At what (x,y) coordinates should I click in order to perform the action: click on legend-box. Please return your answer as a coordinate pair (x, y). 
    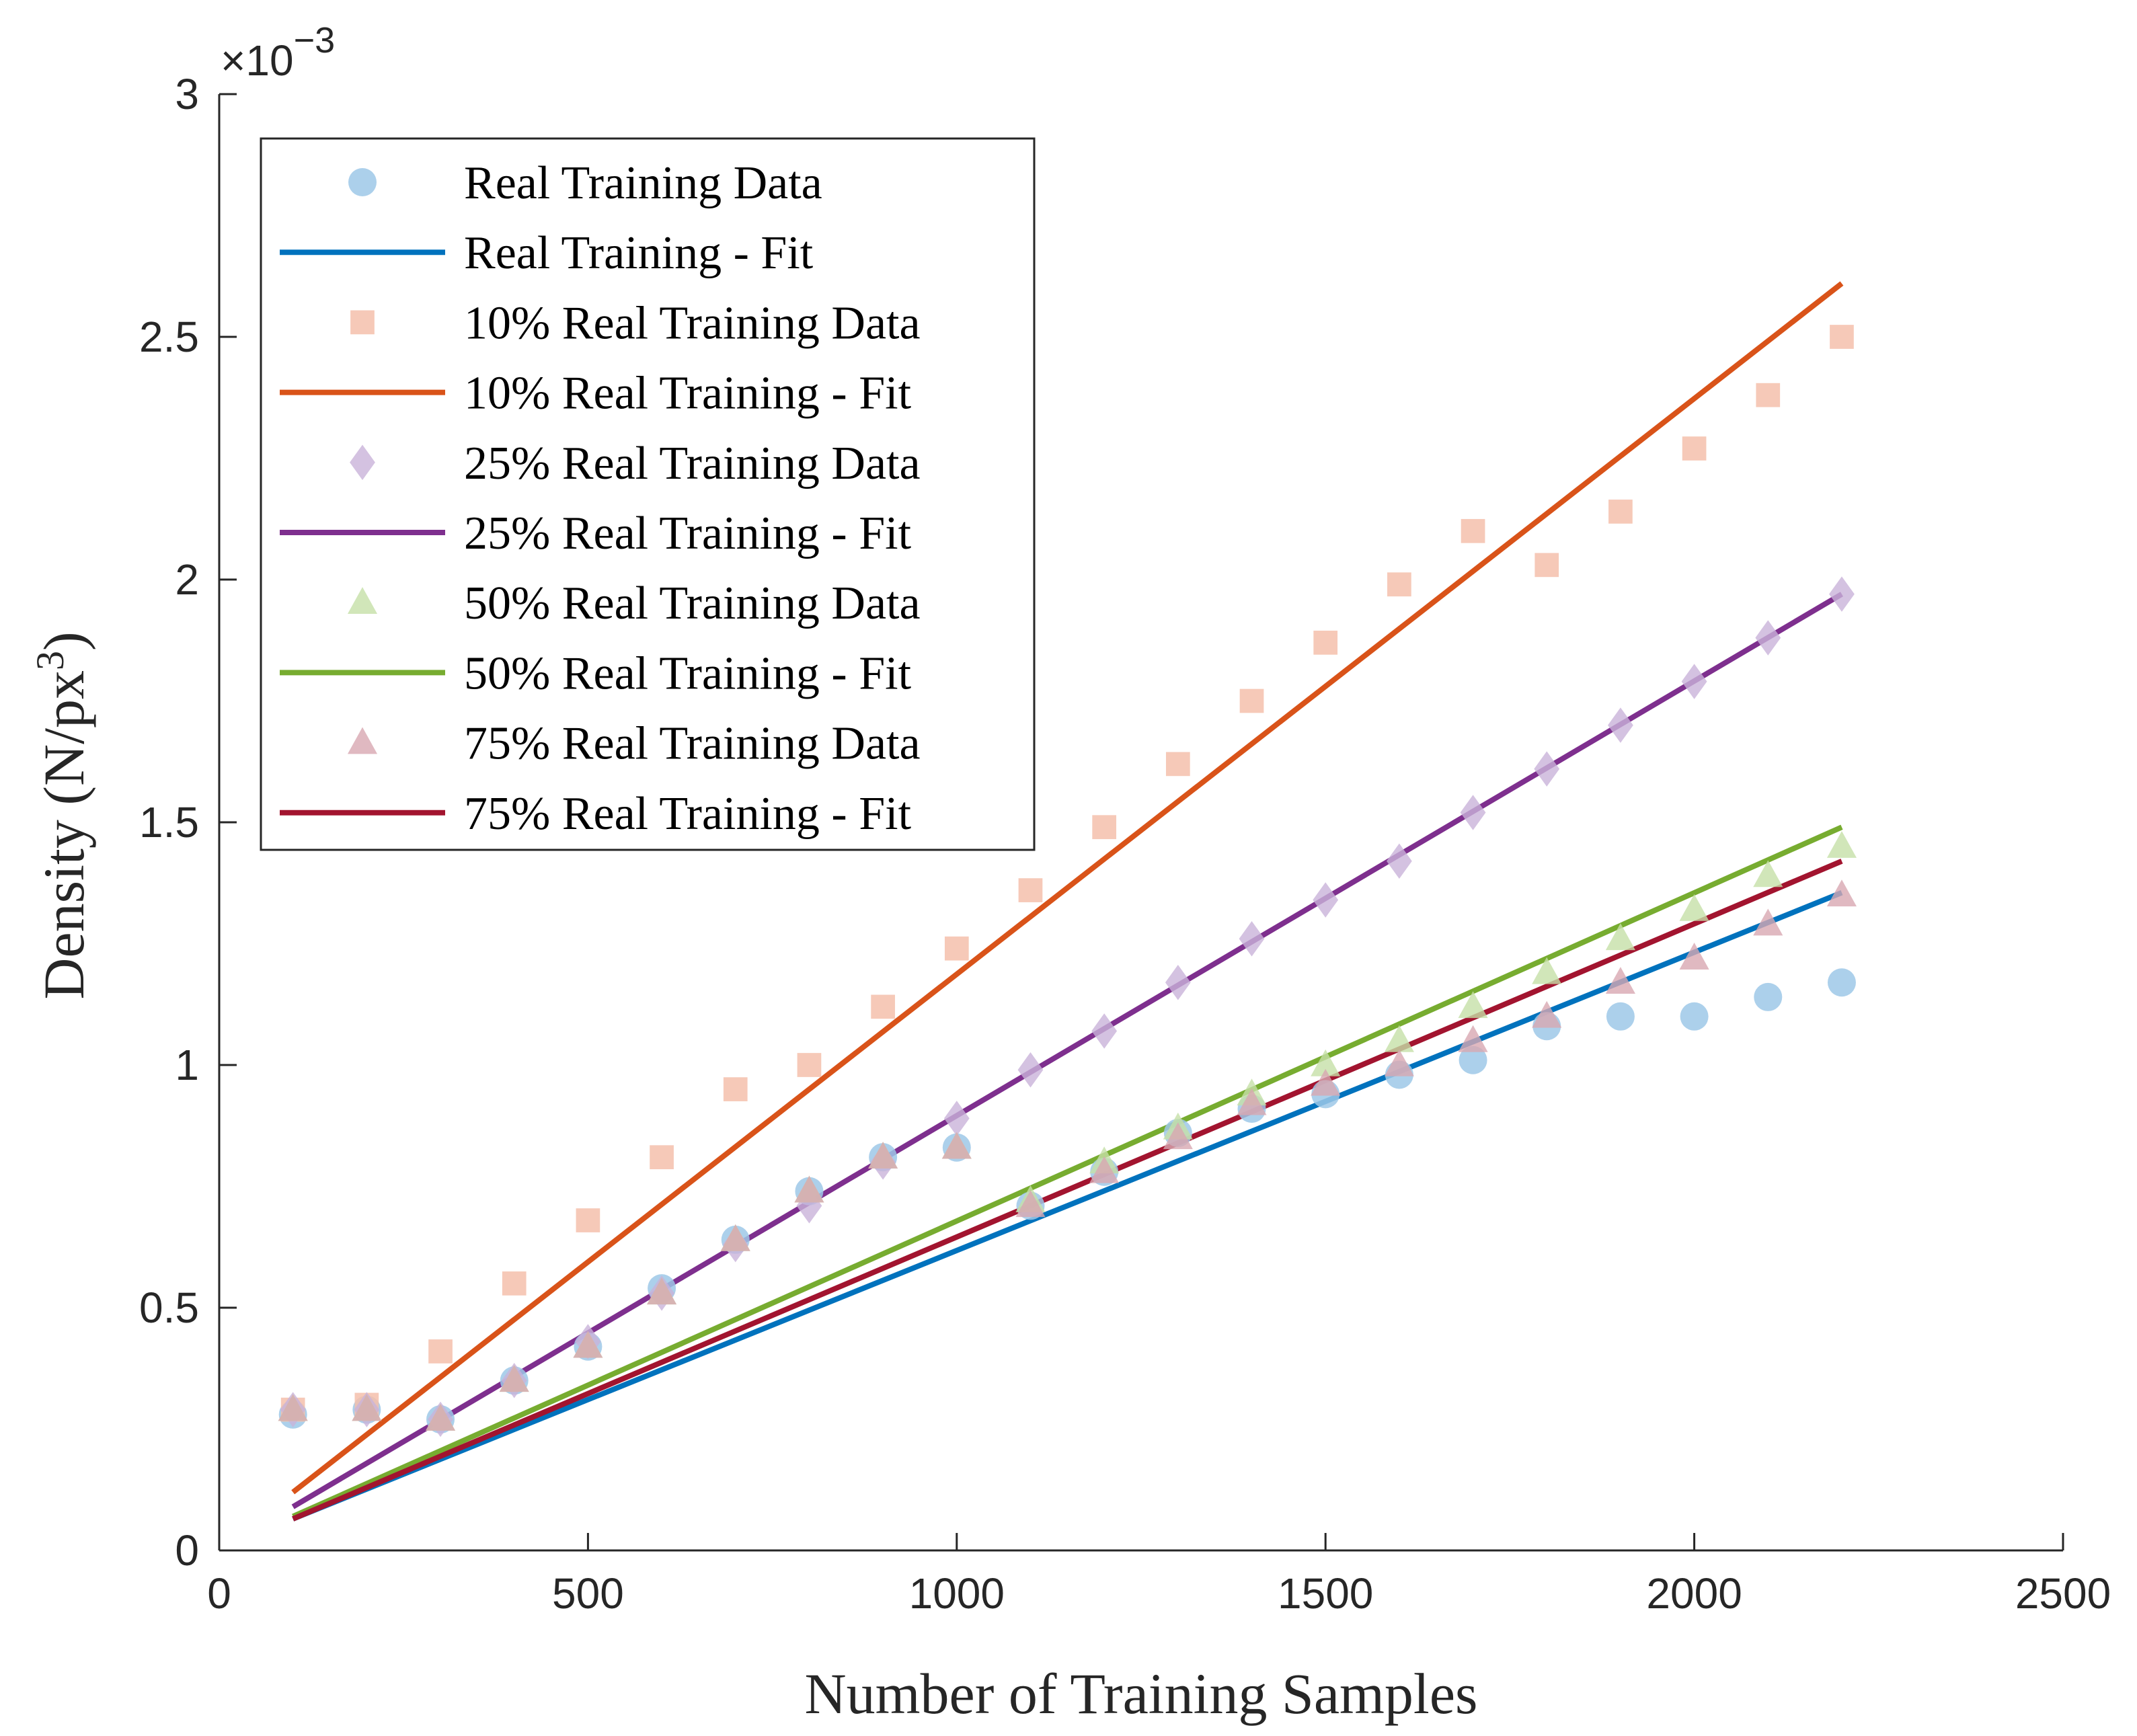
    Looking at the image, I should click on (648, 494).